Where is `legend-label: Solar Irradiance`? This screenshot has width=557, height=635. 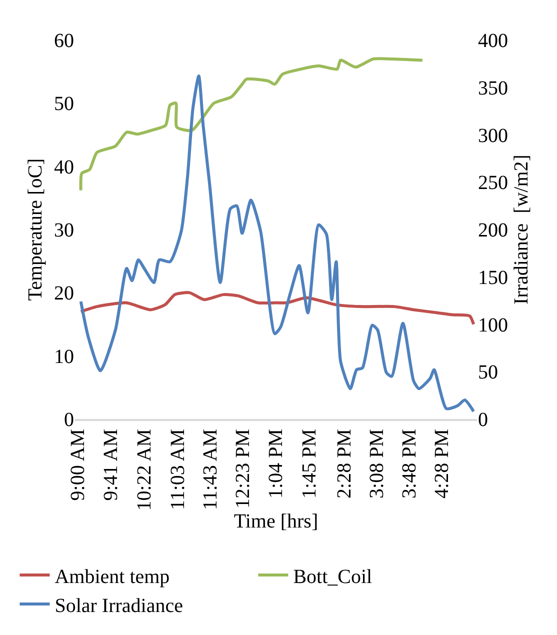
legend-label: Solar Irradiance is located at coordinates (119, 605).